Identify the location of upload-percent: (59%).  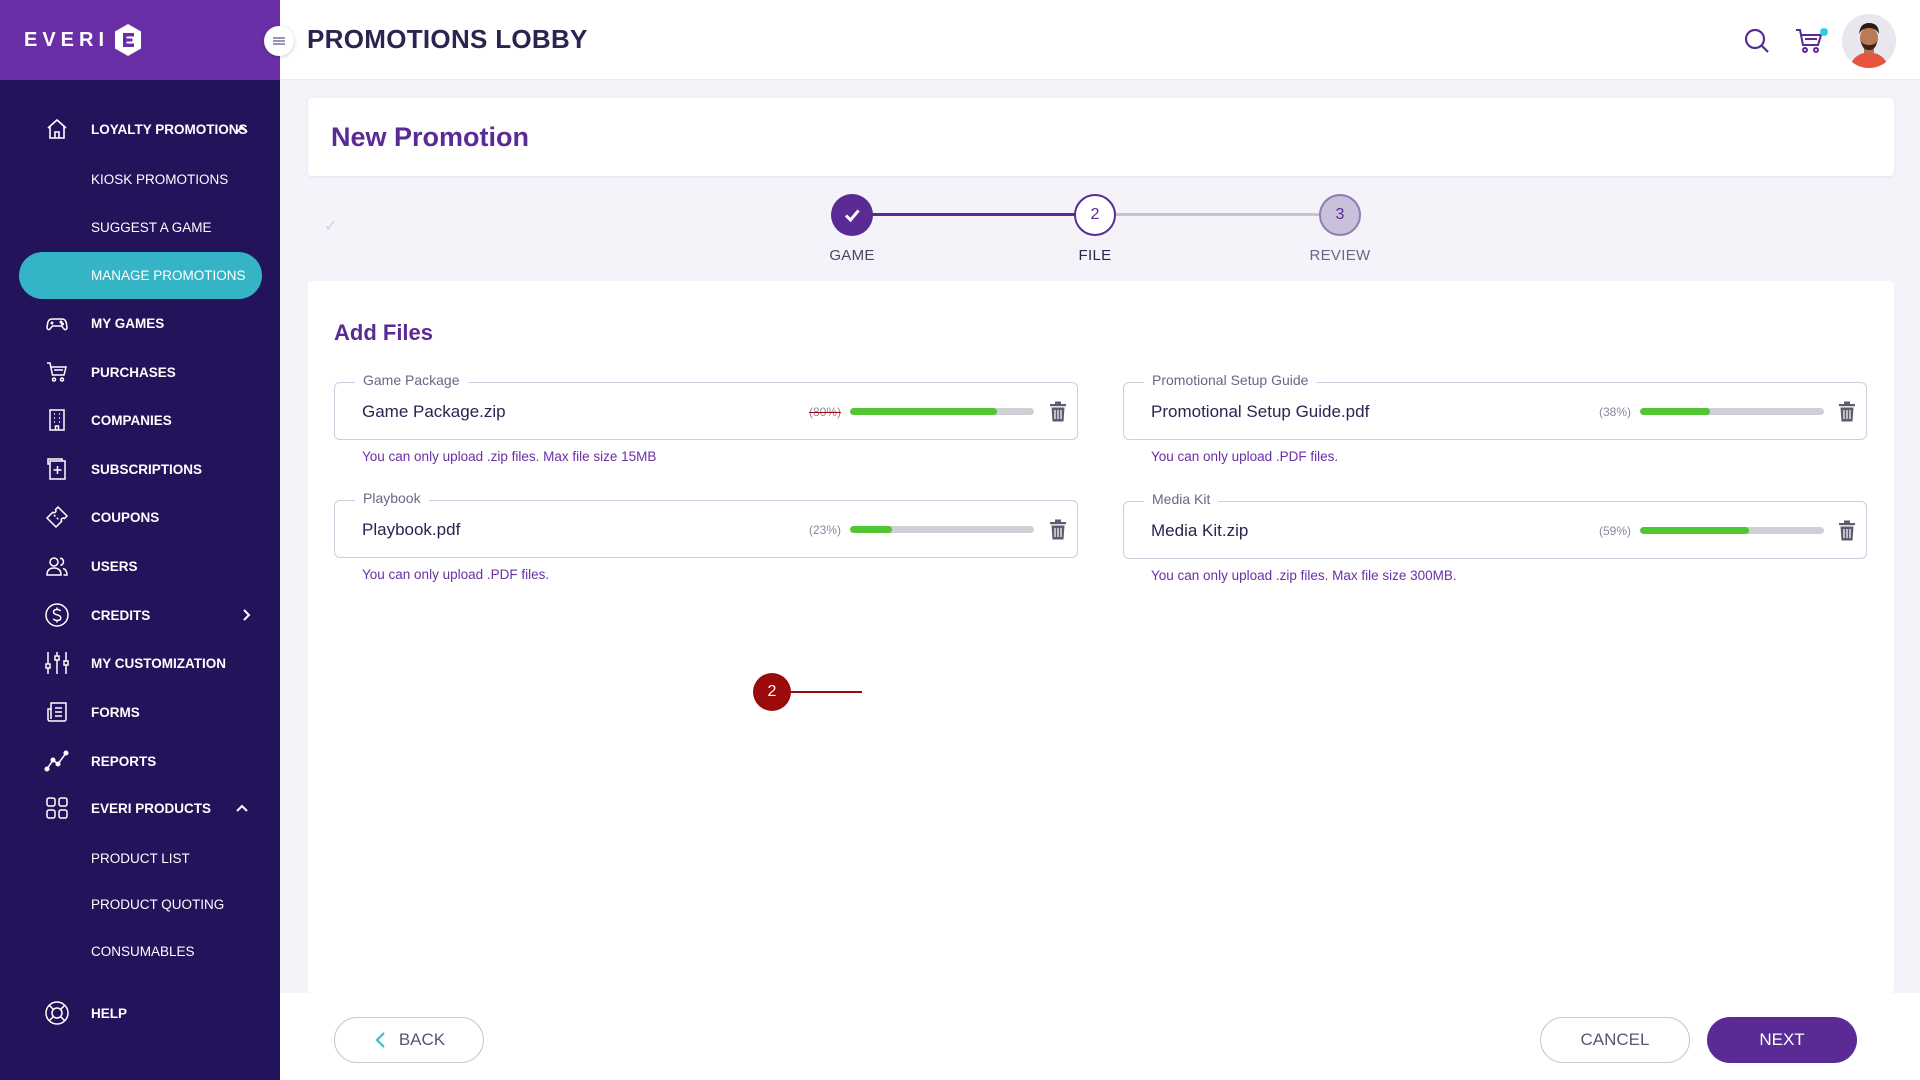
(1615, 531).